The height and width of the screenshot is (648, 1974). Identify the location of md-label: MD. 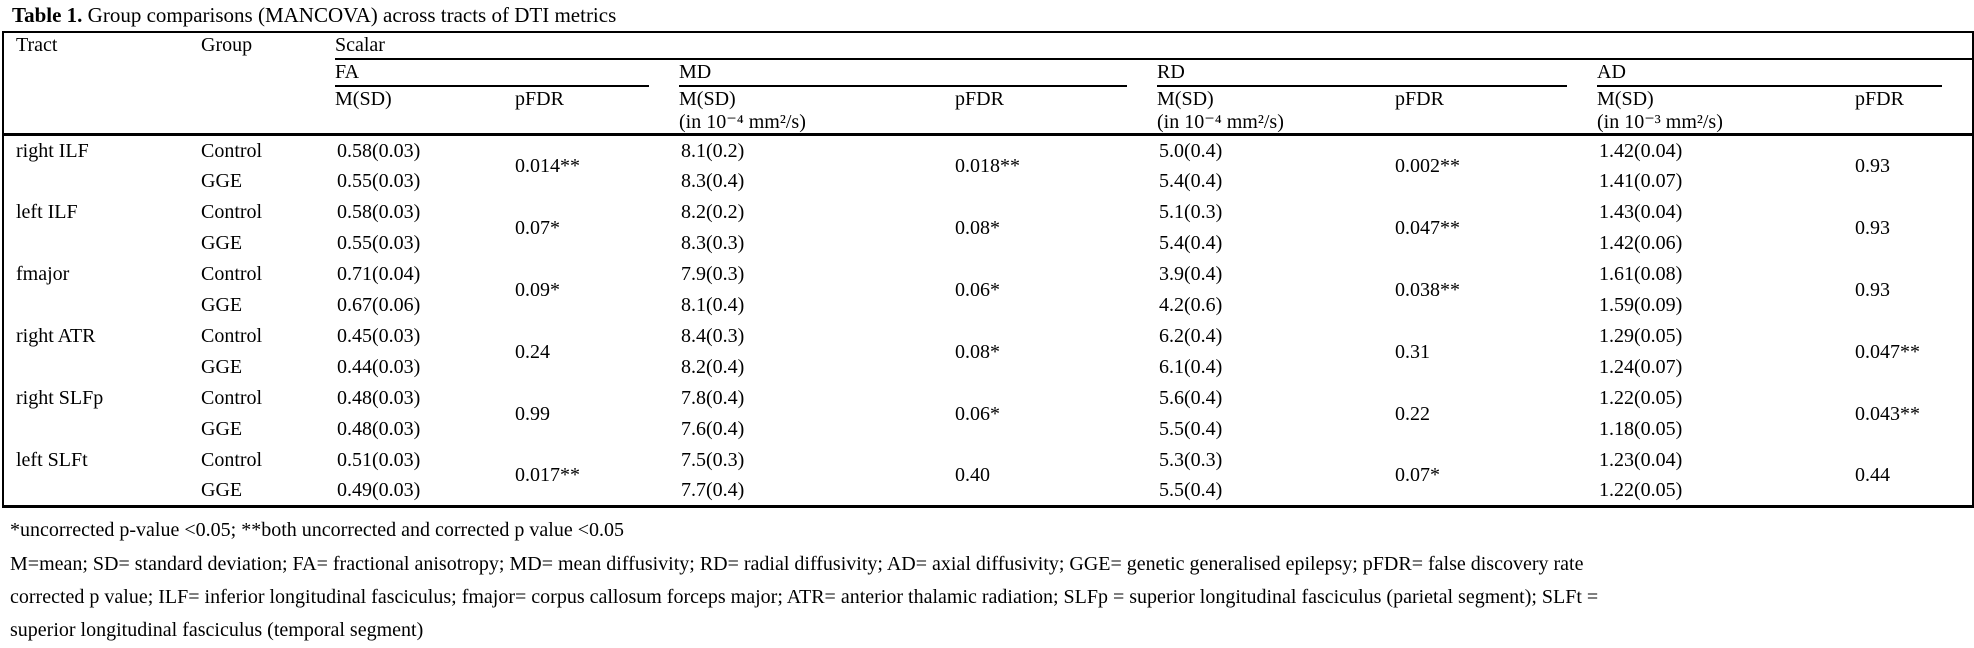
(903, 73).